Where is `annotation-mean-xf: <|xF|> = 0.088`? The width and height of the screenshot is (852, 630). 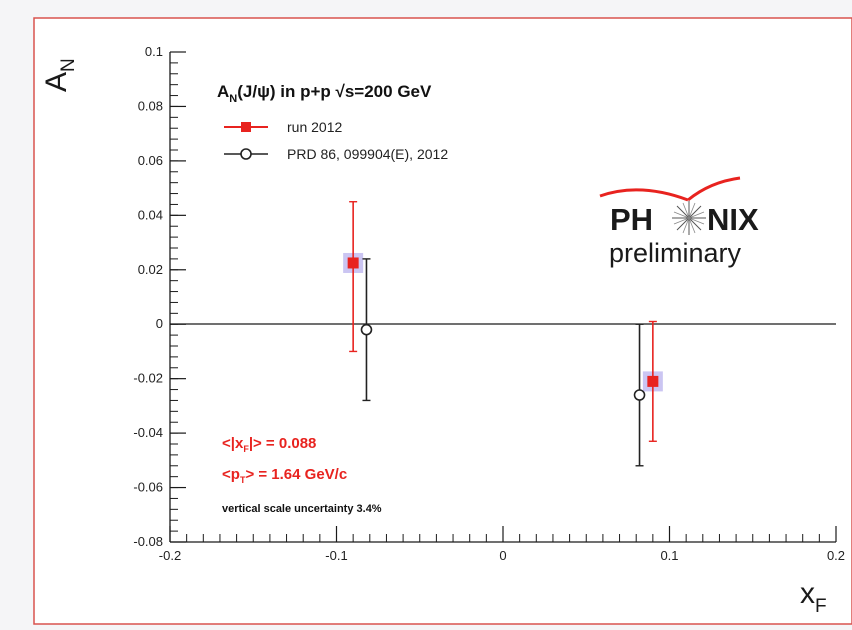 annotation-mean-xf: <|xF|> = 0.088 is located at coordinates (269, 444).